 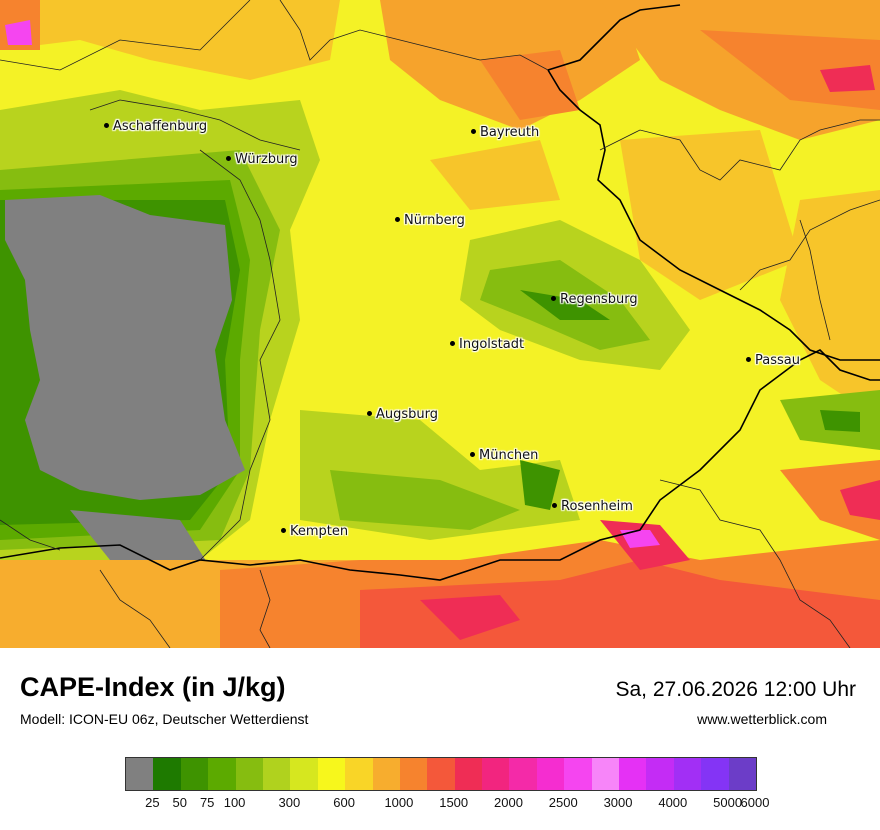 I want to click on city-label: Ingolstadt, so click(x=487, y=344).